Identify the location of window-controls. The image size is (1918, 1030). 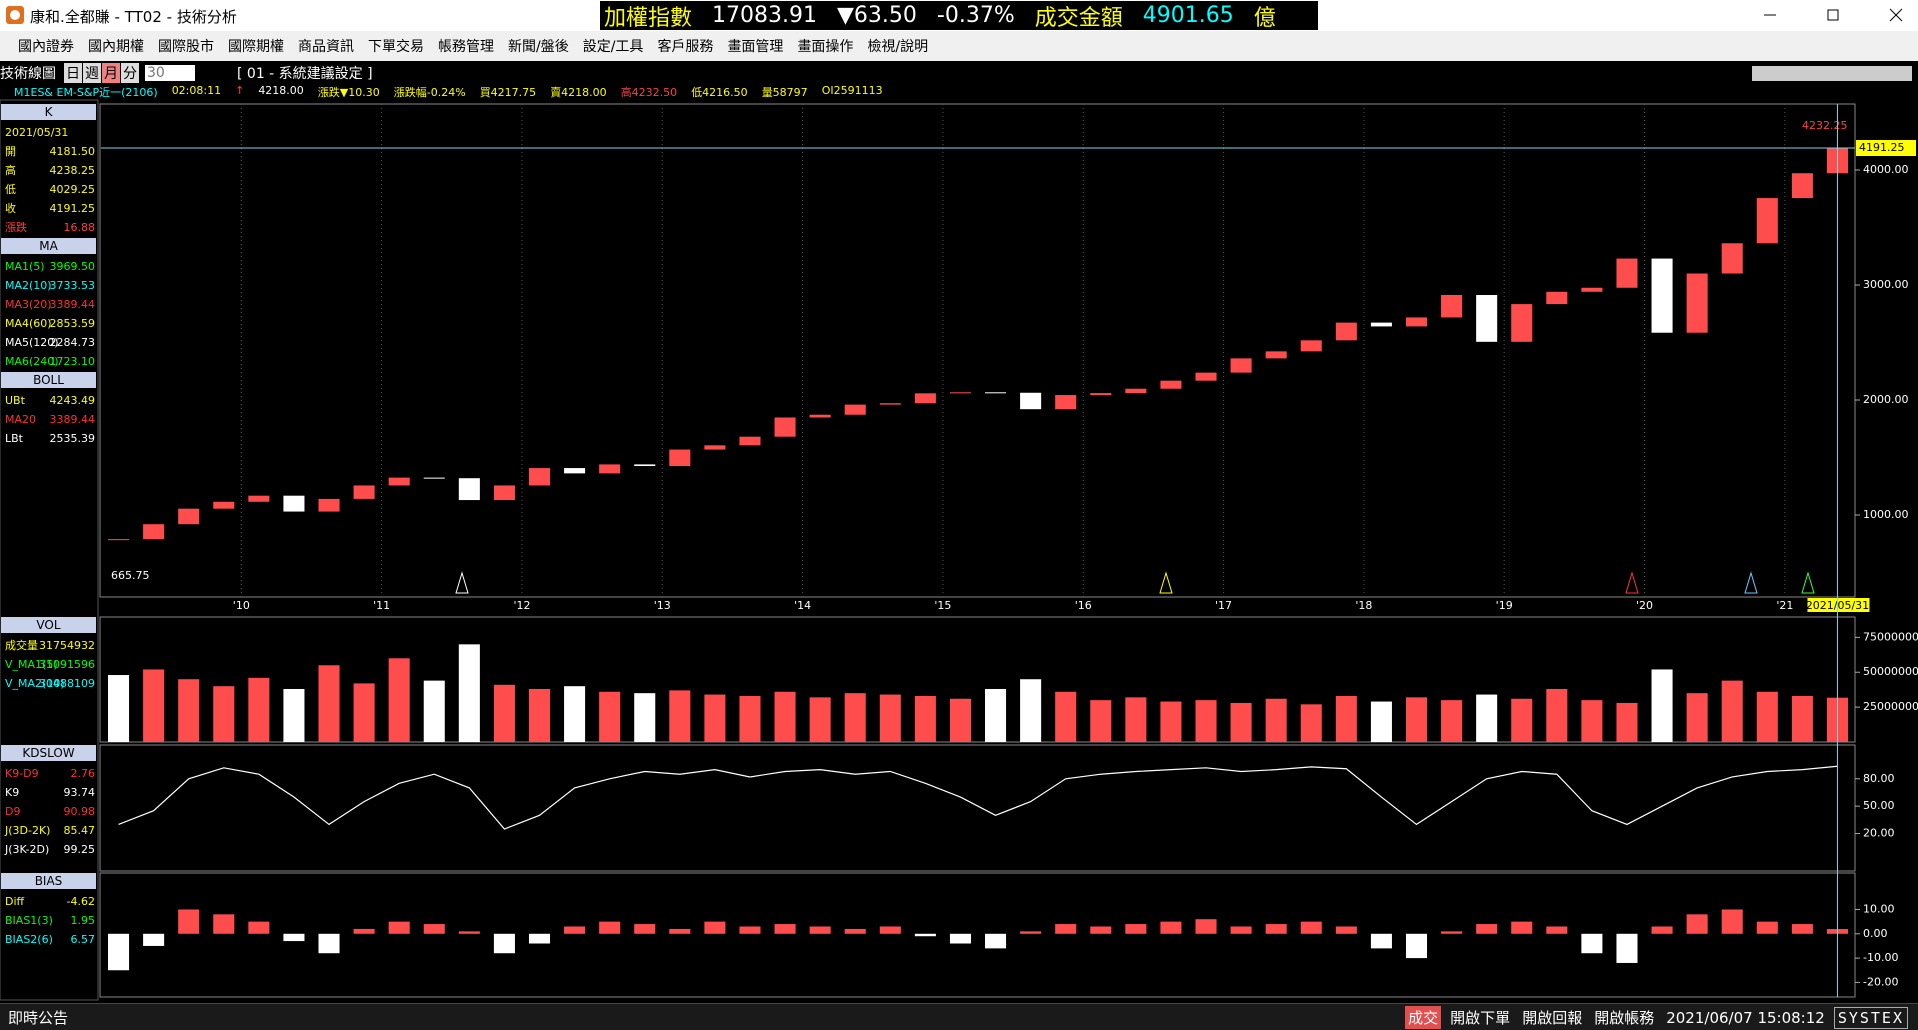
(1829, 15).